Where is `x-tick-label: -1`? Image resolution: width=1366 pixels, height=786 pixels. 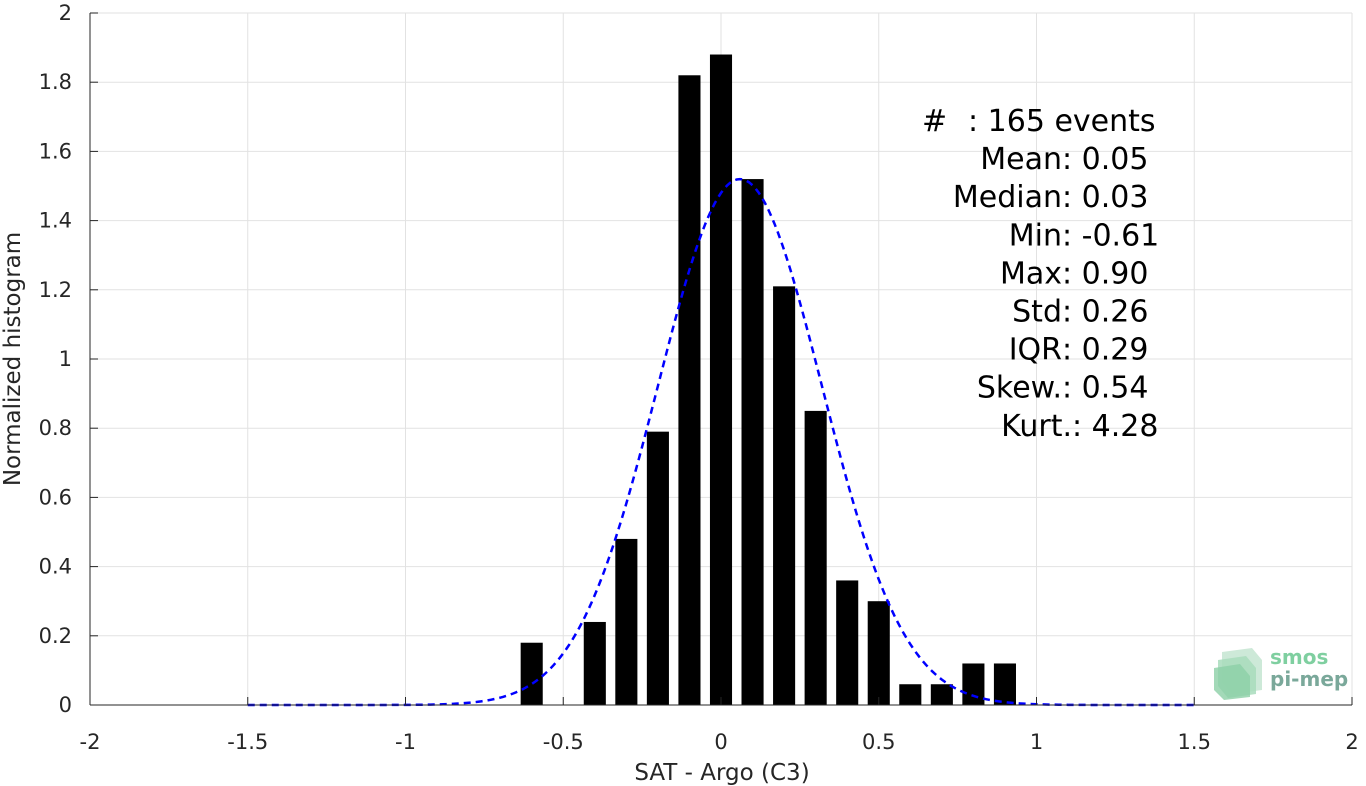 x-tick-label: -1 is located at coordinates (405, 742).